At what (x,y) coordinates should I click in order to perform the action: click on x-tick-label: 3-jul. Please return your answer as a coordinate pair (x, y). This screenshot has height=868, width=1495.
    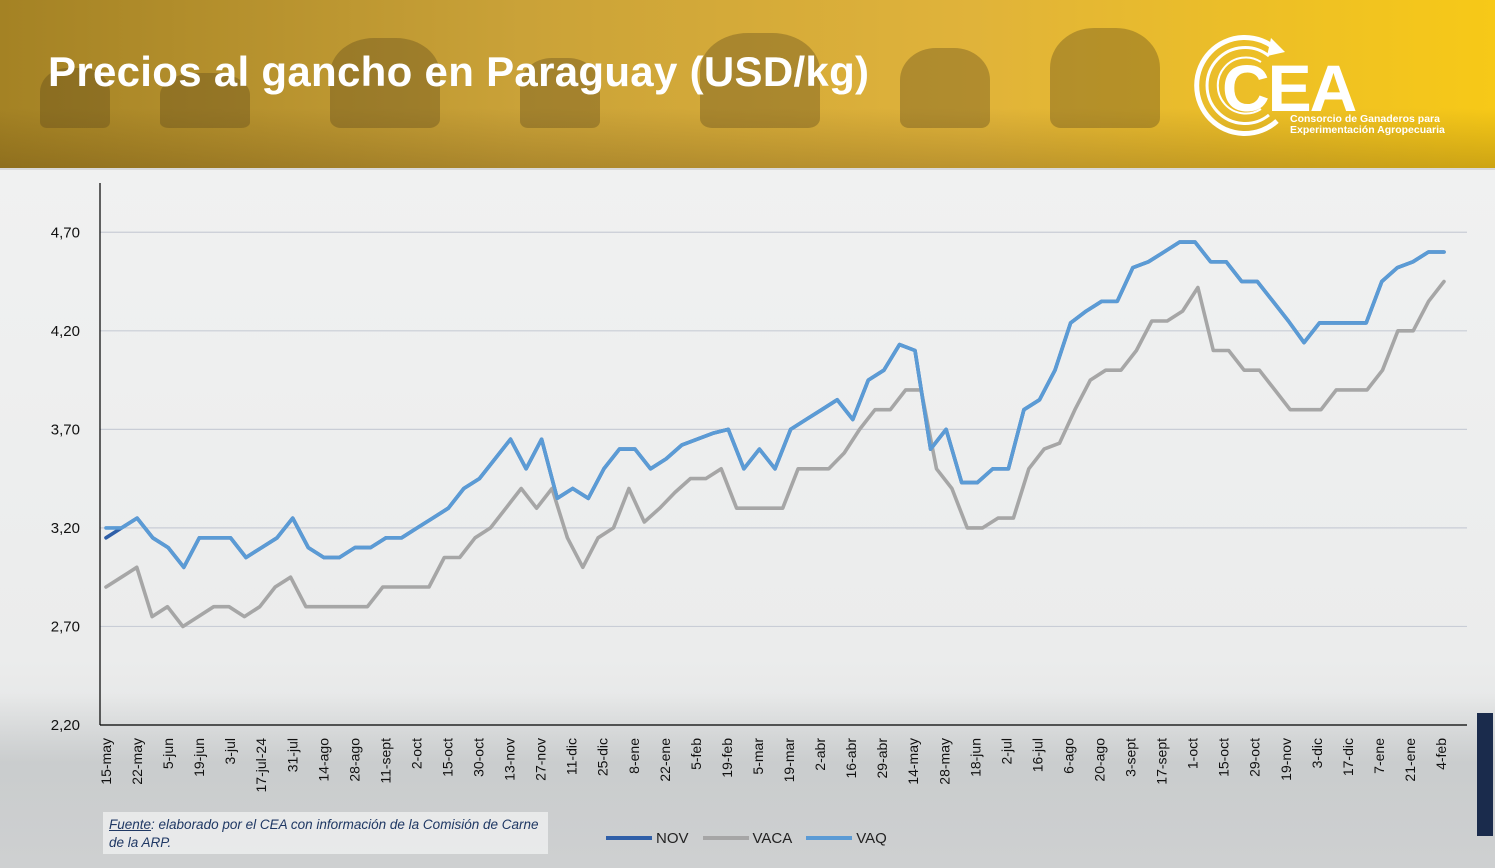
    Looking at the image, I should click on (230, 751).